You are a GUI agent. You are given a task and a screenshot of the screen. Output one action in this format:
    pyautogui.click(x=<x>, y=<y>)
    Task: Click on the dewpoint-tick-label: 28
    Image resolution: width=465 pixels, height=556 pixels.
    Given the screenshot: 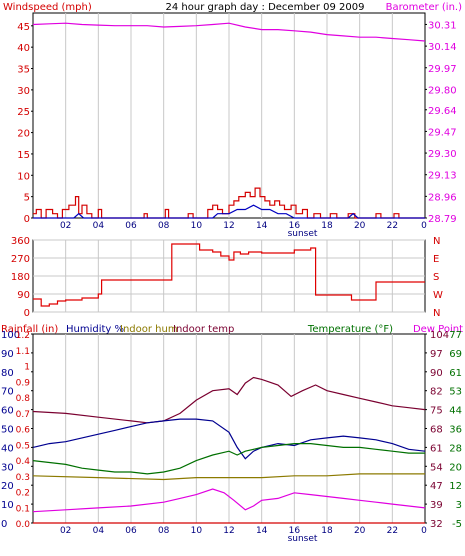 What is the action you would take?
    pyautogui.click(x=455, y=448)
    